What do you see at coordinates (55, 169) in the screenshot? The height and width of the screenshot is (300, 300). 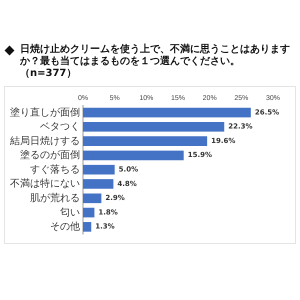 I see `y-tick-label: すぐ落ちる` at bounding box center [55, 169].